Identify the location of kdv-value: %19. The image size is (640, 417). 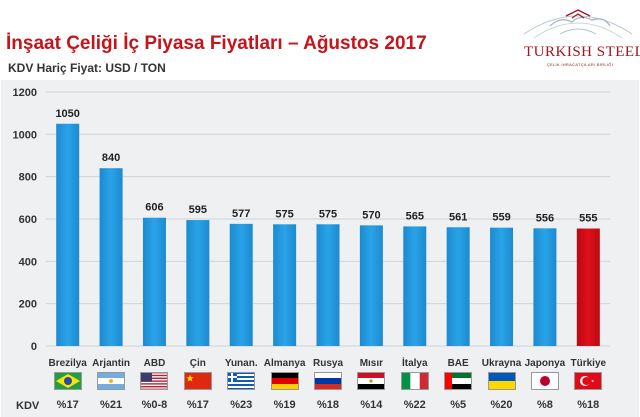
(284, 405).